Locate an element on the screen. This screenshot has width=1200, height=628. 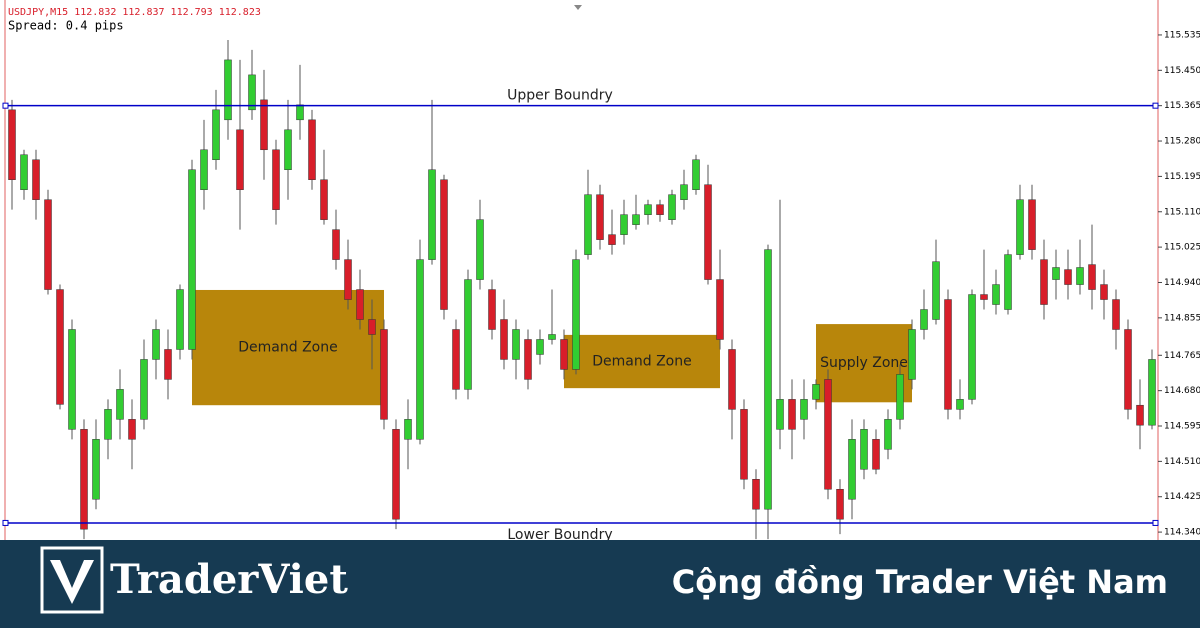
y-tick-label: 114.340 is located at coordinates (1182, 533).